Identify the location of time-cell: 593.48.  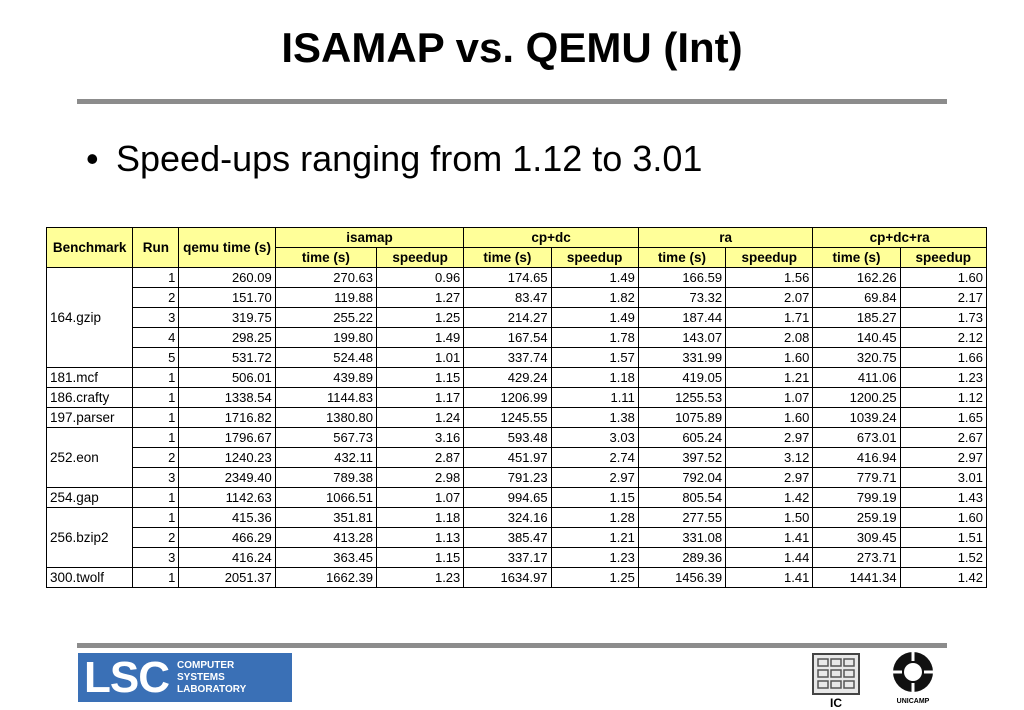
(507, 437).